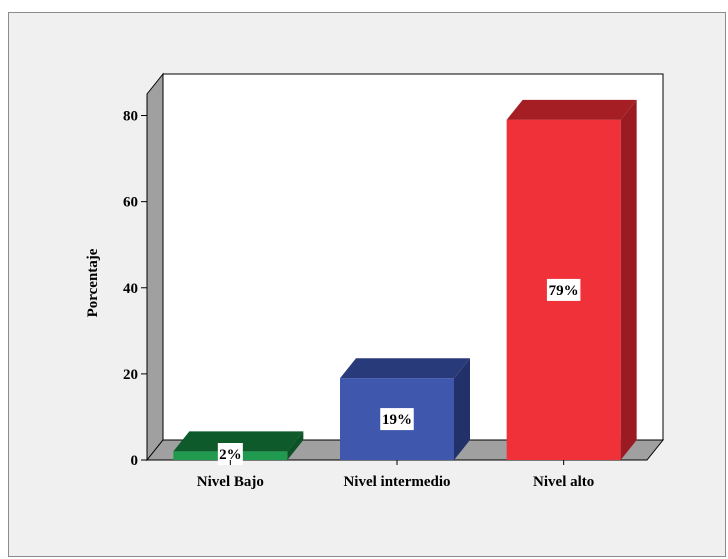 Image resolution: width=728 pixels, height=559 pixels. What do you see at coordinates (230, 482) in the screenshot?
I see `x-tick-label: Nivel Bajo` at bounding box center [230, 482].